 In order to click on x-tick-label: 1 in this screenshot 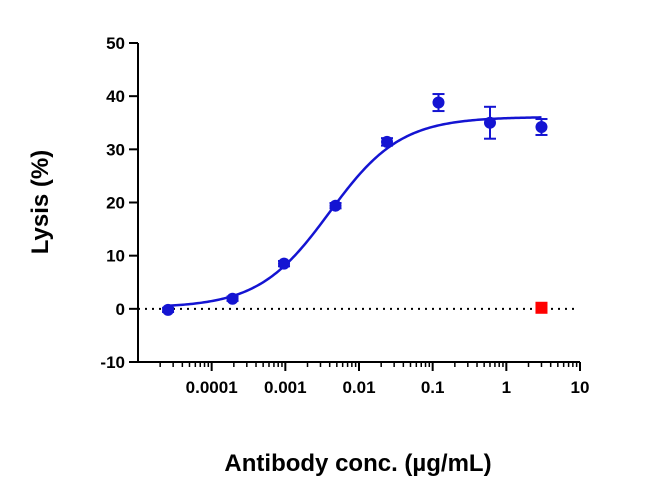, I will do `click(506, 387)`.